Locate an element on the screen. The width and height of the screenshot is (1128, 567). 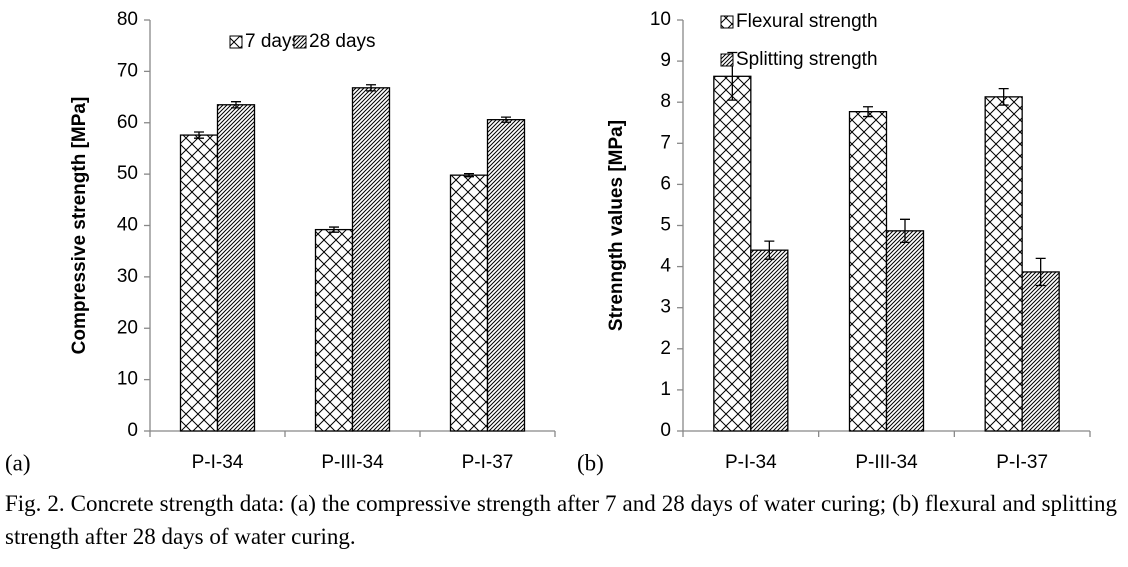
panel-label: (b) is located at coordinates (590, 462).